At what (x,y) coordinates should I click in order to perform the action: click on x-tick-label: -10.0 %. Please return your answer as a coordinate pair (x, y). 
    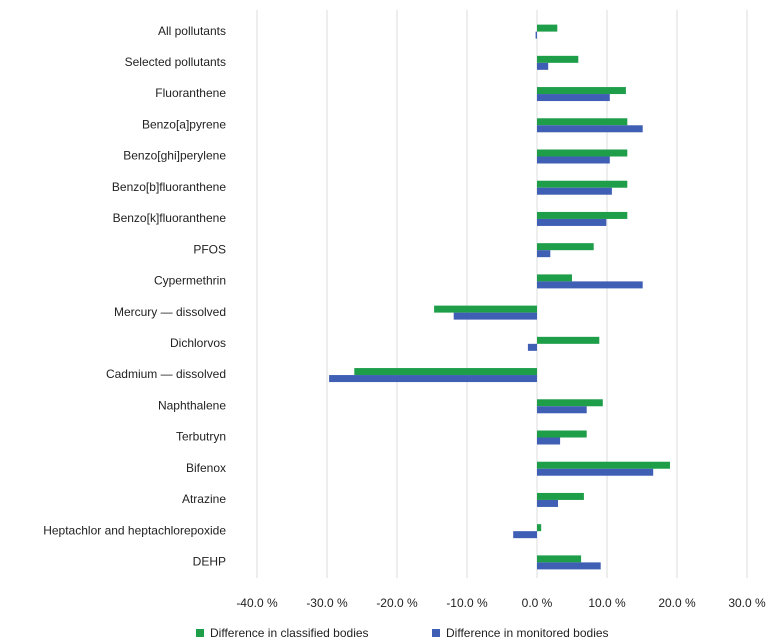
    Looking at the image, I should click on (467, 603).